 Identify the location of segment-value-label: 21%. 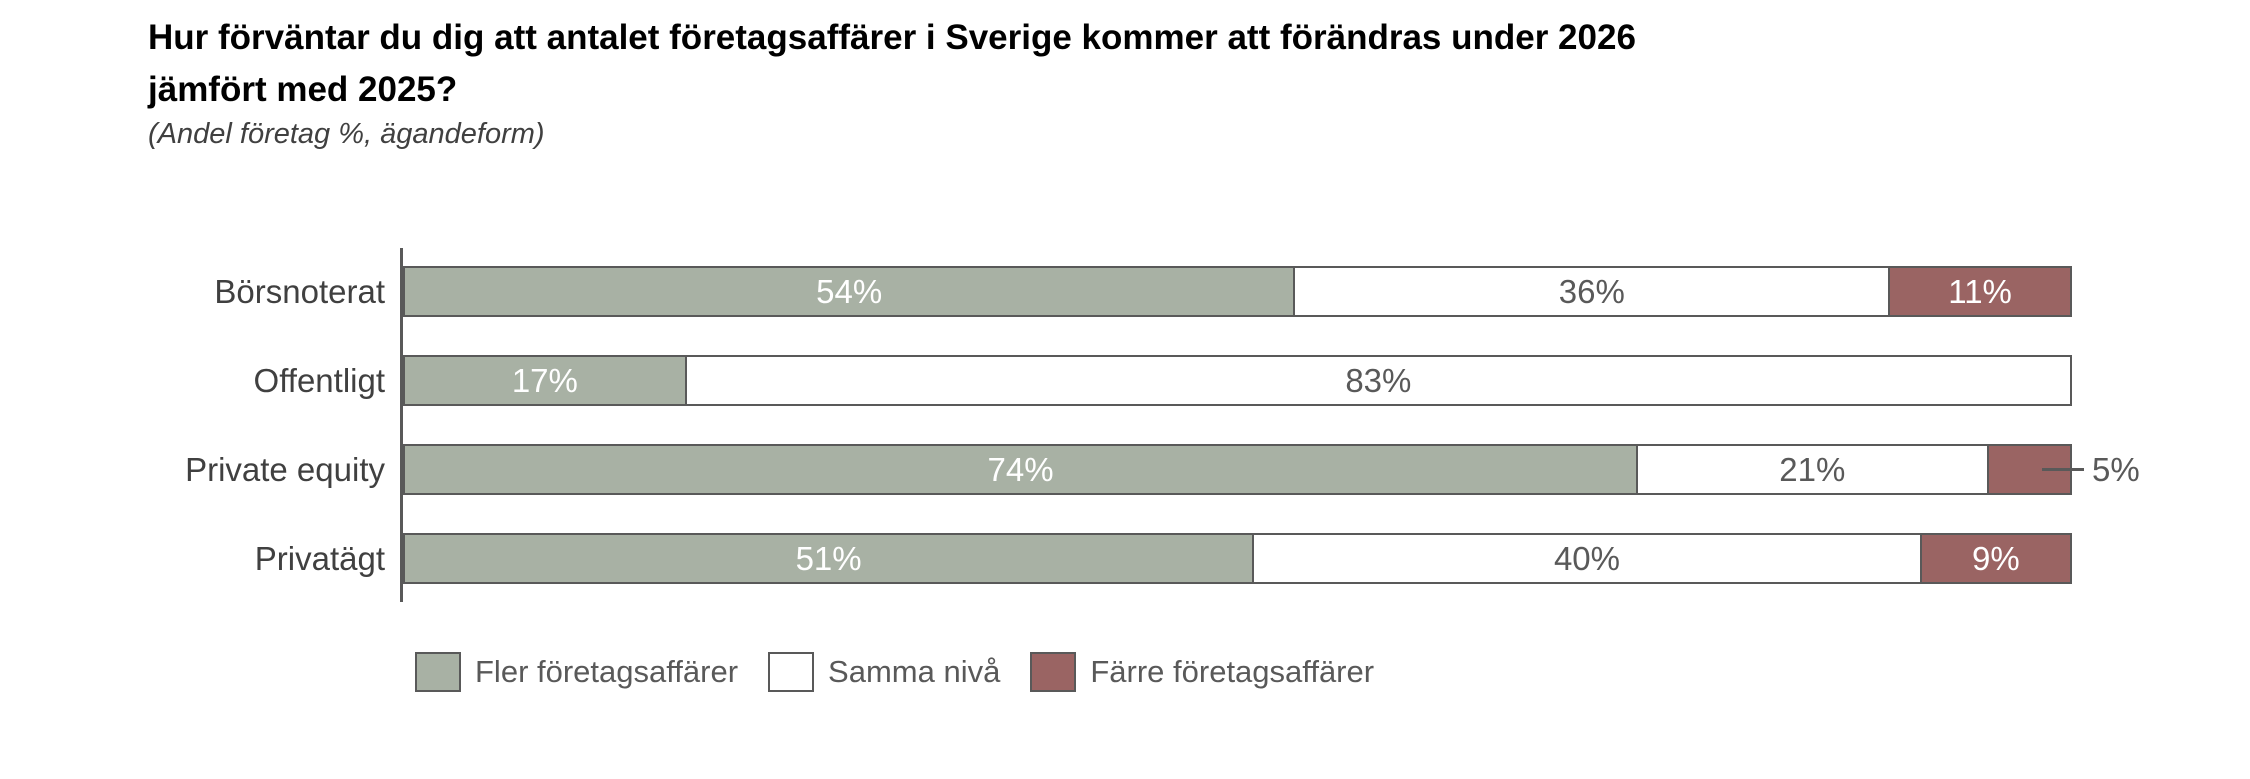
(1812, 469).